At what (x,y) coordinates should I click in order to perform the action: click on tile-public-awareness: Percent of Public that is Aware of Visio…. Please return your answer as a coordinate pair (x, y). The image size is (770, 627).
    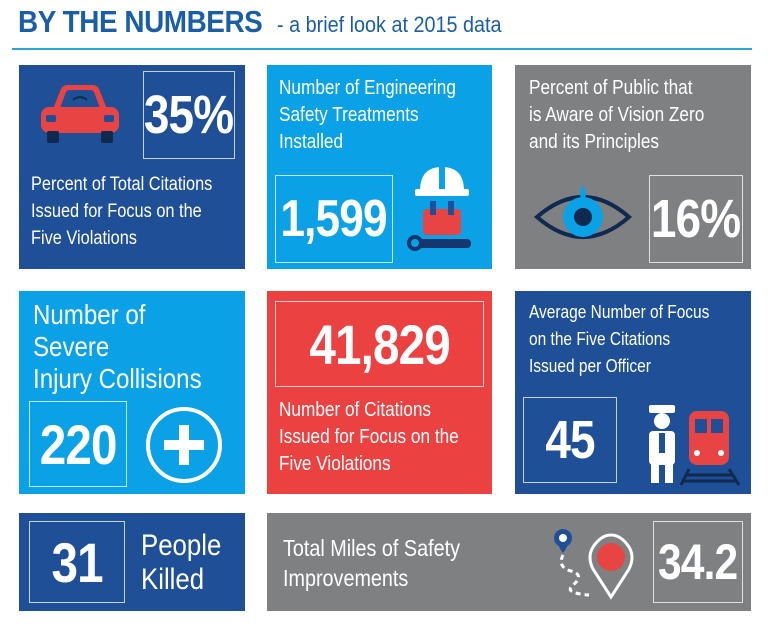
    Looking at the image, I should click on (633, 167).